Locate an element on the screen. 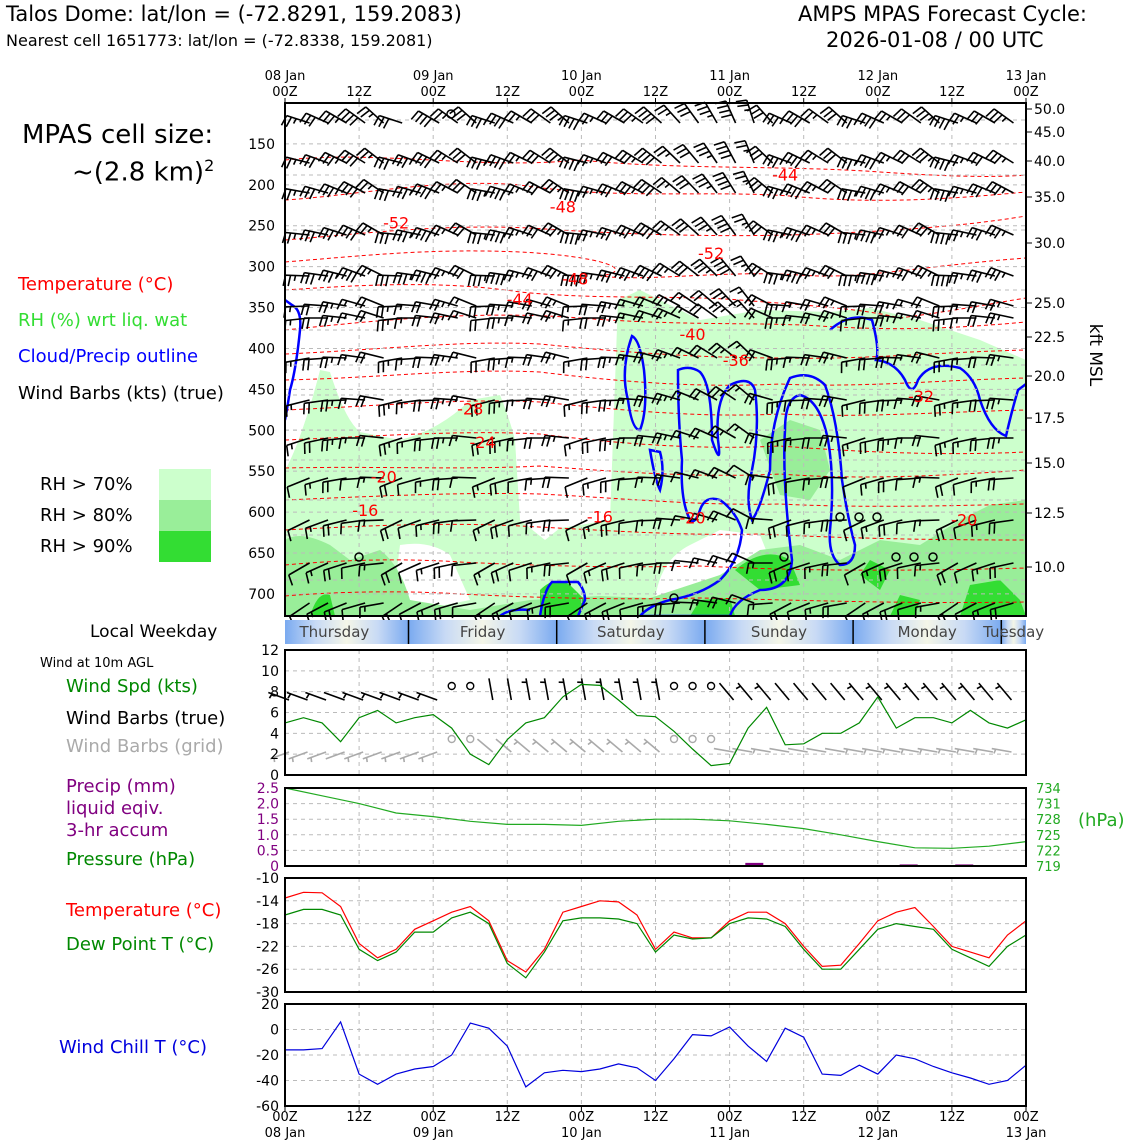  time-date-label: 12 Jan is located at coordinates (877, 76).